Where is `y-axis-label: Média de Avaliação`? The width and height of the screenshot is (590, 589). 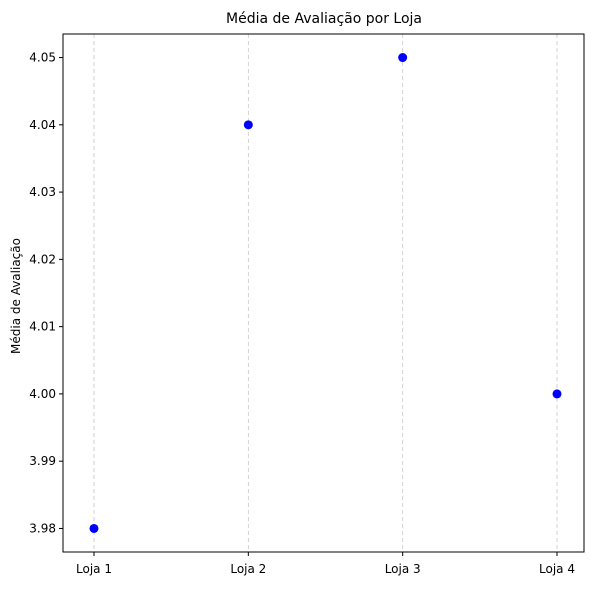 y-axis-label: Média de Avaliação is located at coordinates (16, 296).